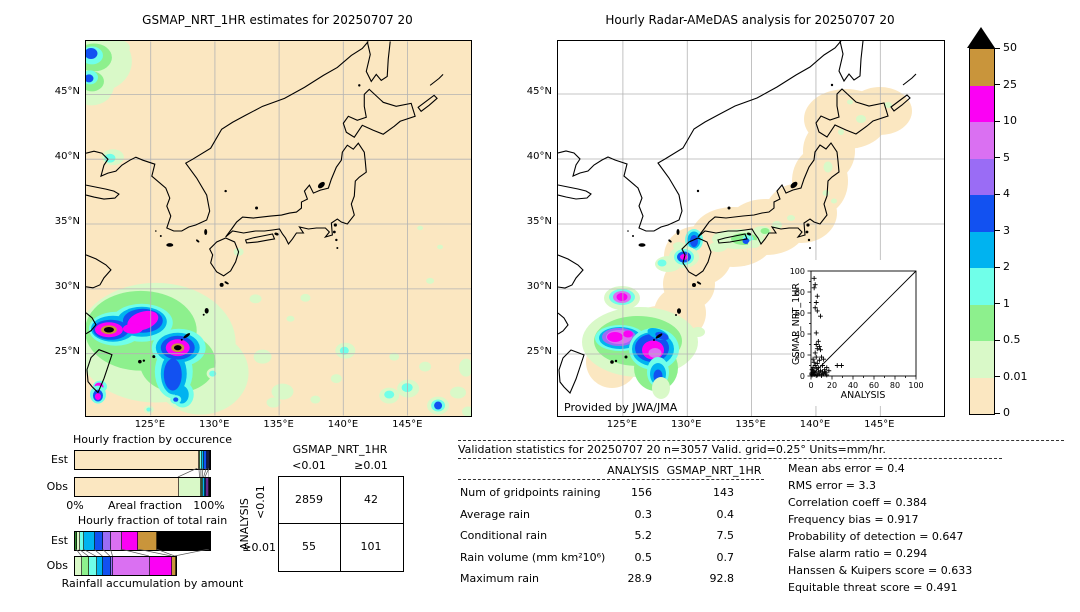 This screenshot has height=612, width=1080. I want to click on contingency-value-11: 101, so click(371, 546).